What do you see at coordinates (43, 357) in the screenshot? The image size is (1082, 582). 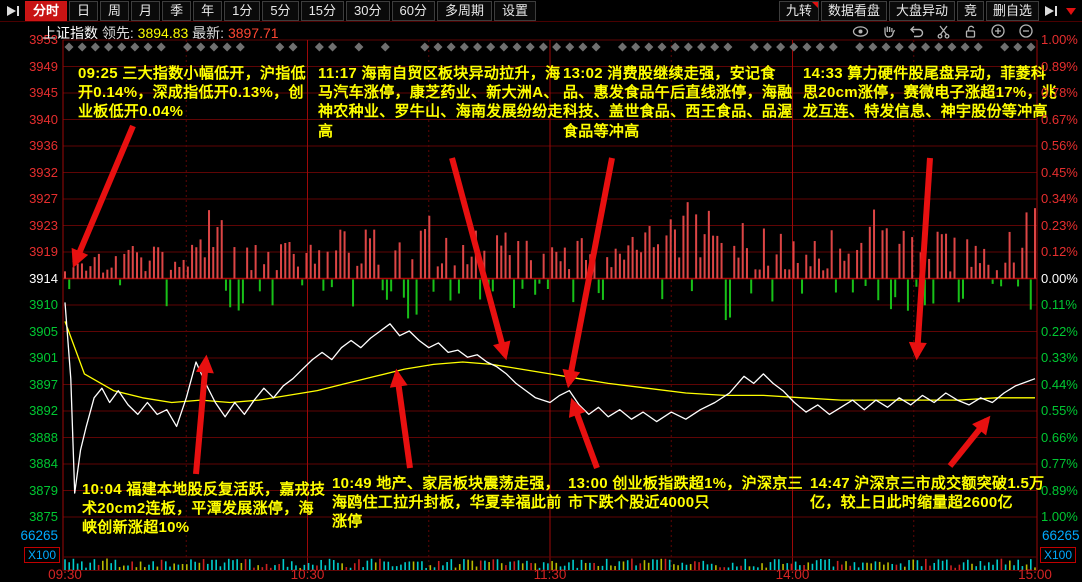 I see `axis-label: 3901` at bounding box center [43, 357].